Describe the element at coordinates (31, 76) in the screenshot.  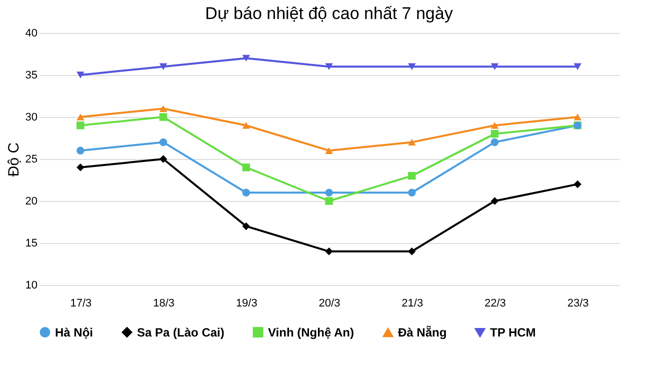
I see `y-tick-label: 35` at that location.